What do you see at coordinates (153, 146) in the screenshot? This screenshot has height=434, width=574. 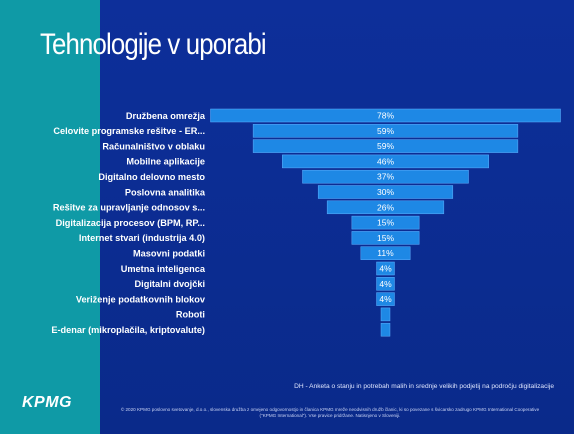 I see `category-label-3: Računalništvo v oblaku` at bounding box center [153, 146].